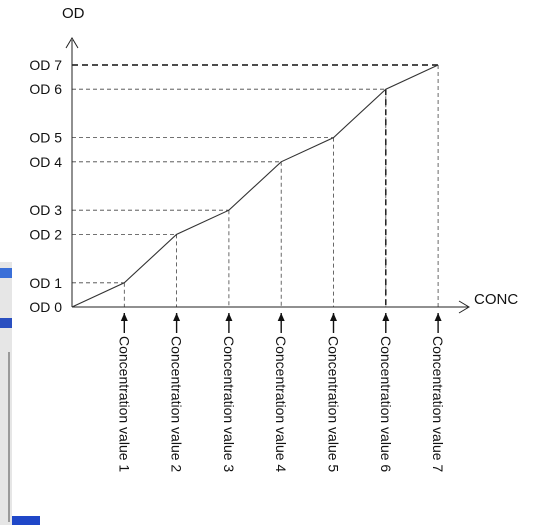  What do you see at coordinates (386, 404) in the screenshot?
I see `x-tick-label: Concentration value 6` at bounding box center [386, 404].